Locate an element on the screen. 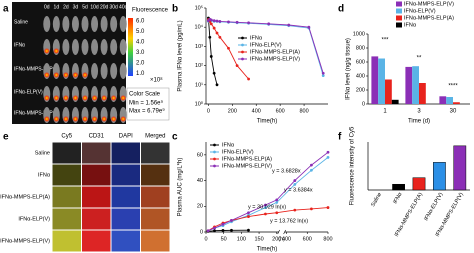 The width and height of the screenshot is (474, 253). x-tick-label: Saline is located at coordinates (376, 200).